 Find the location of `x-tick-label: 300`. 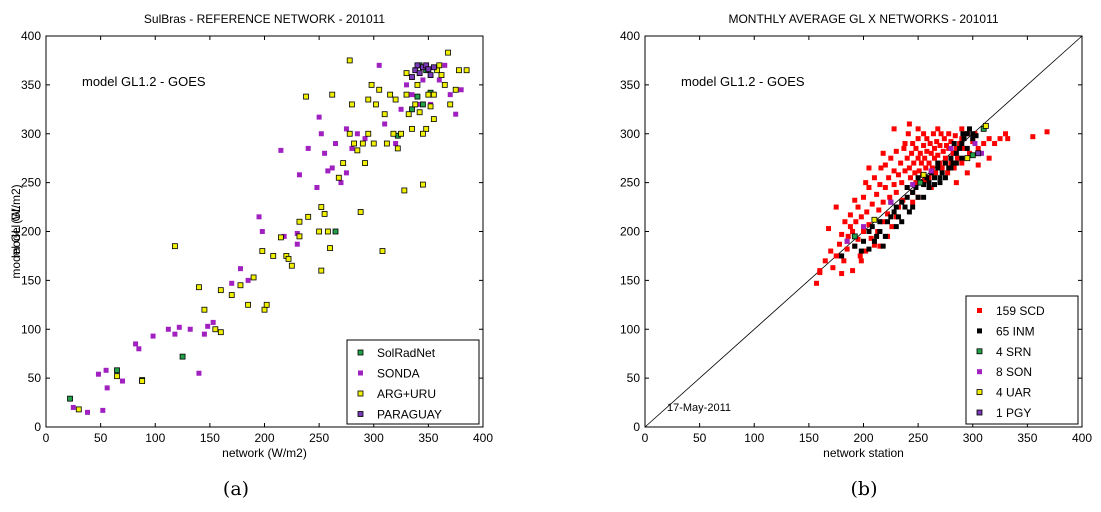

x-tick-label: 300 is located at coordinates (374, 438).